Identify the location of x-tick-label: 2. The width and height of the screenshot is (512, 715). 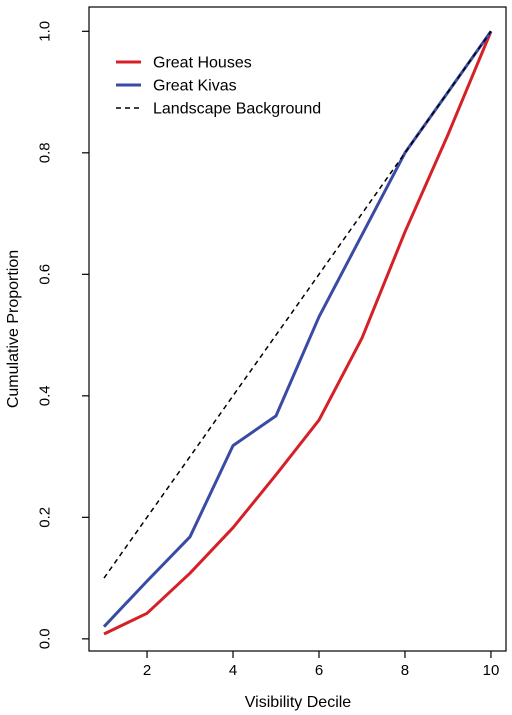
(147, 670).